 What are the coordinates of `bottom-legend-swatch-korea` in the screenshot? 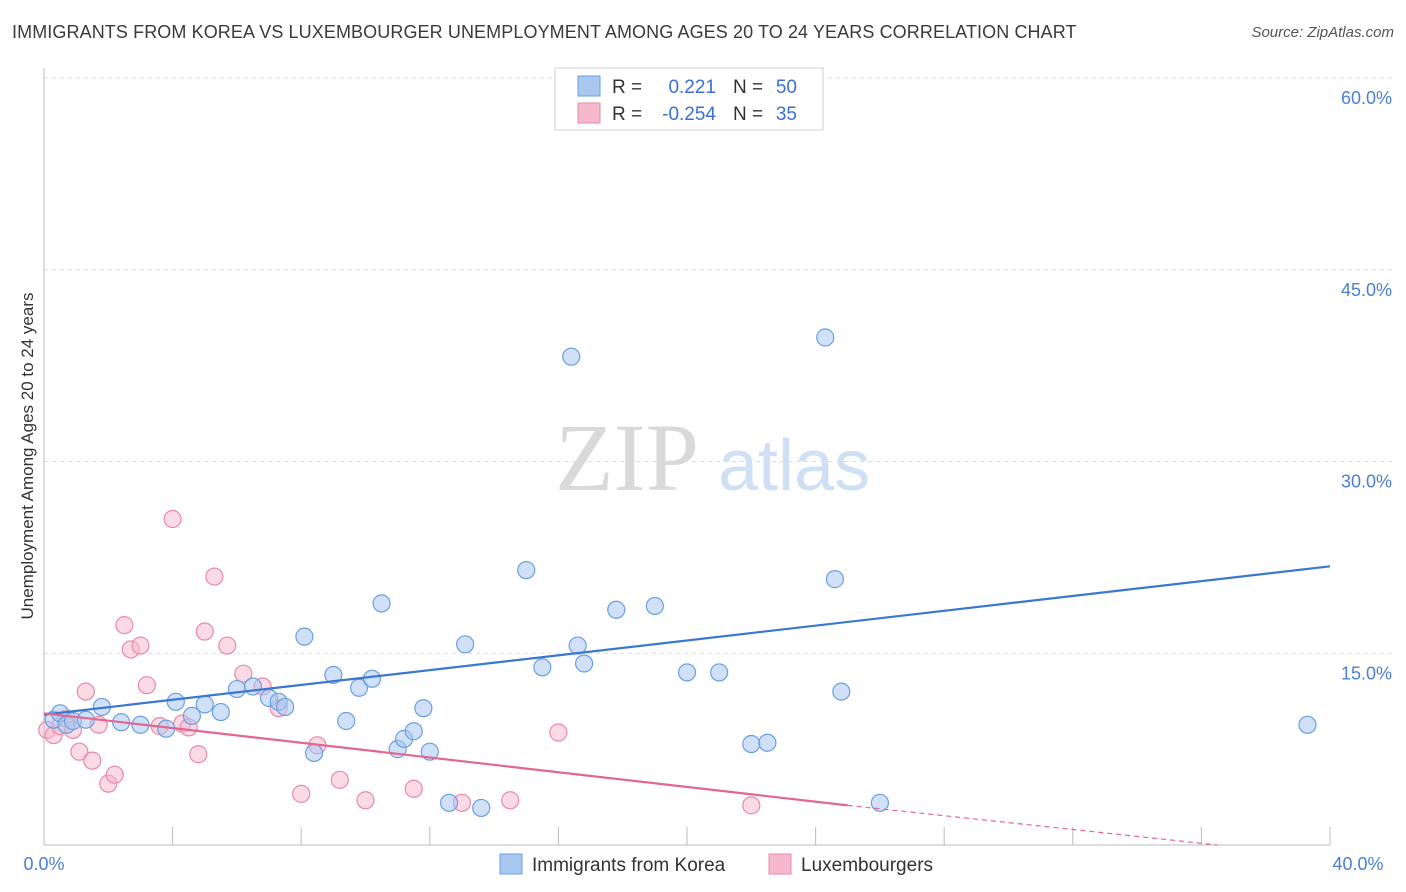 It's located at (511, 864).